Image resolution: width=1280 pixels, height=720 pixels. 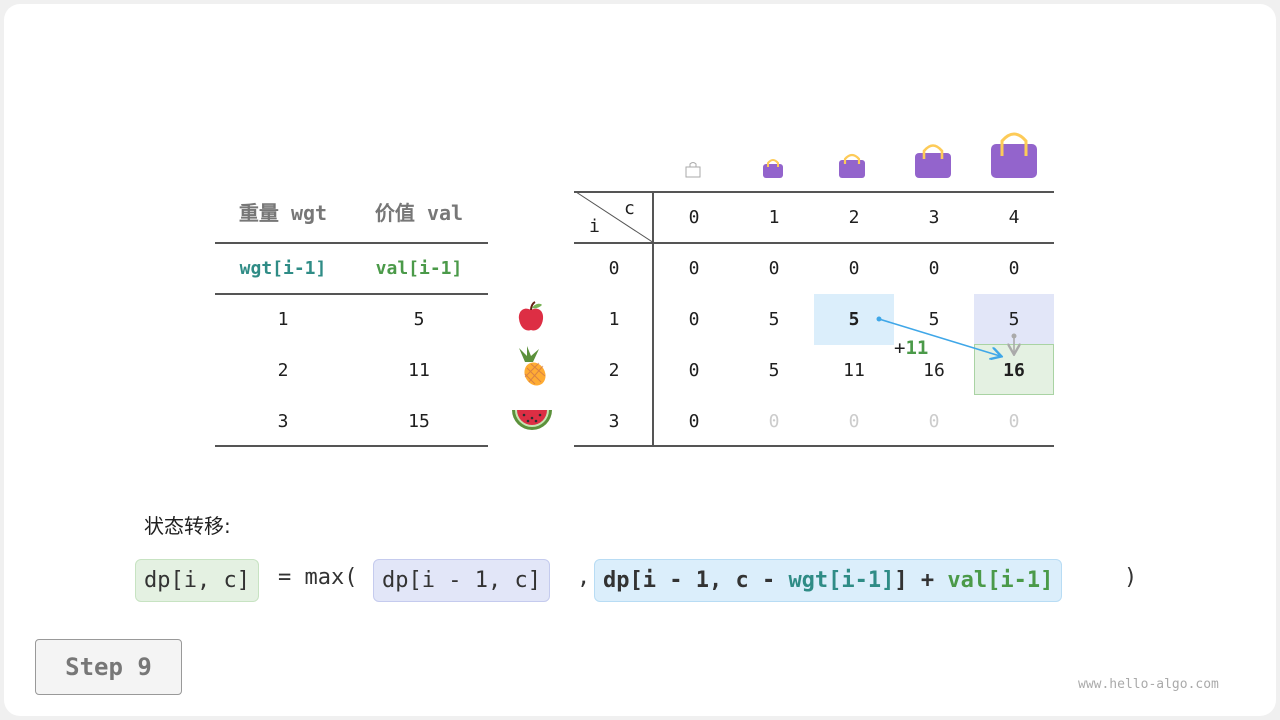 What do you see at coordinates (419, 213) in the screenshot?
I see `header-value: 价值 val` at bounding box center [419, 213].